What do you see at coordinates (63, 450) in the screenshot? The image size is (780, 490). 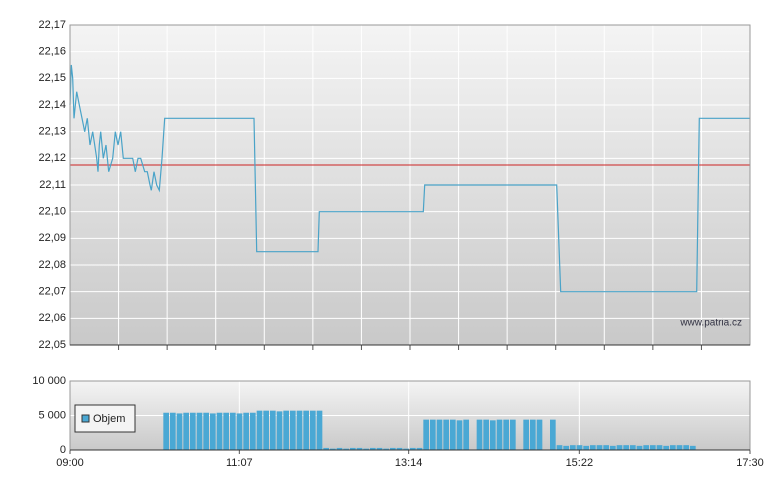 I see `y-tick-label: 0` at bounding box center [63, 450].